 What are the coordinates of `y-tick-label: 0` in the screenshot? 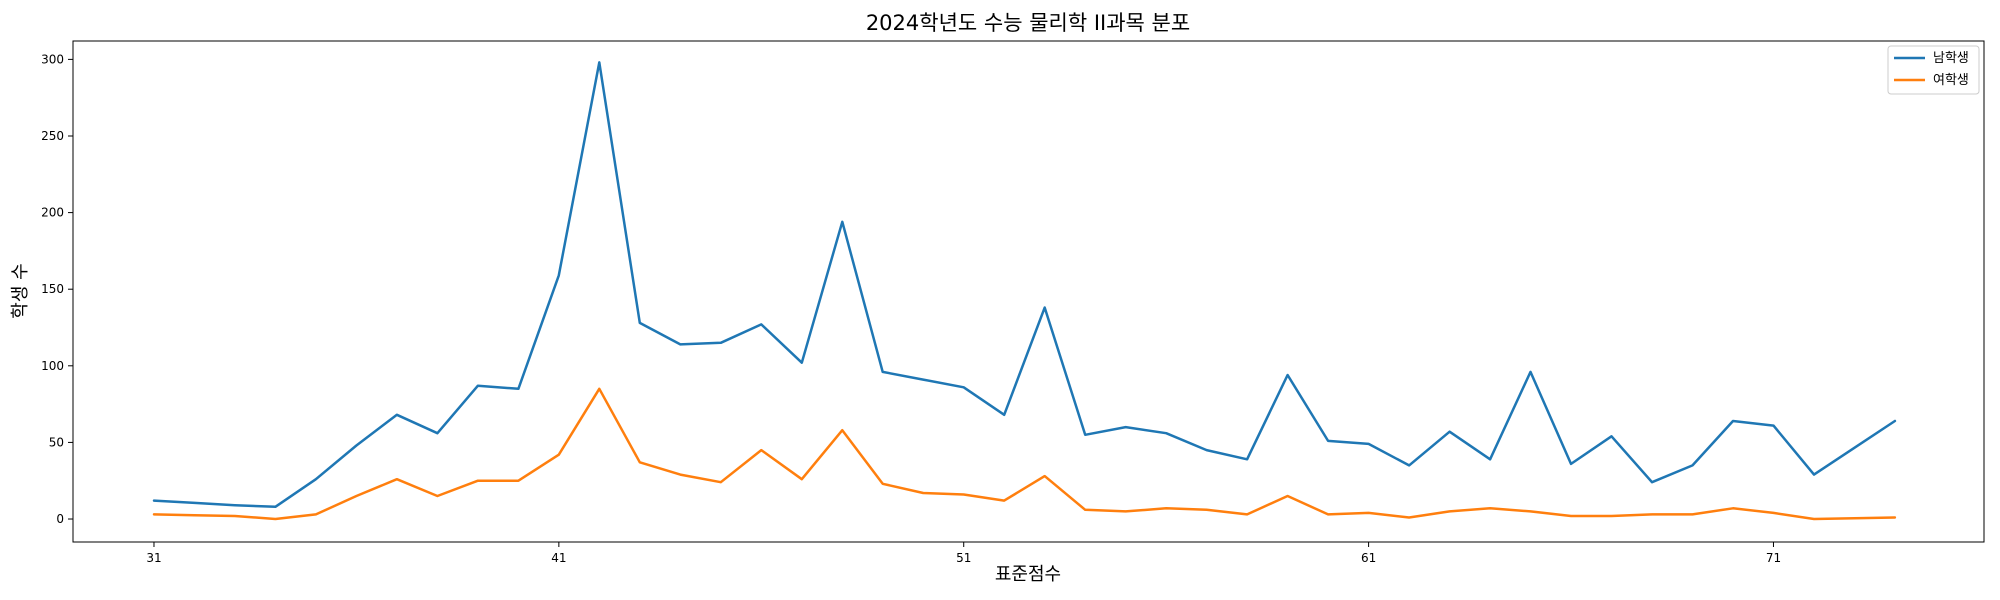 It's located at (60, 519).